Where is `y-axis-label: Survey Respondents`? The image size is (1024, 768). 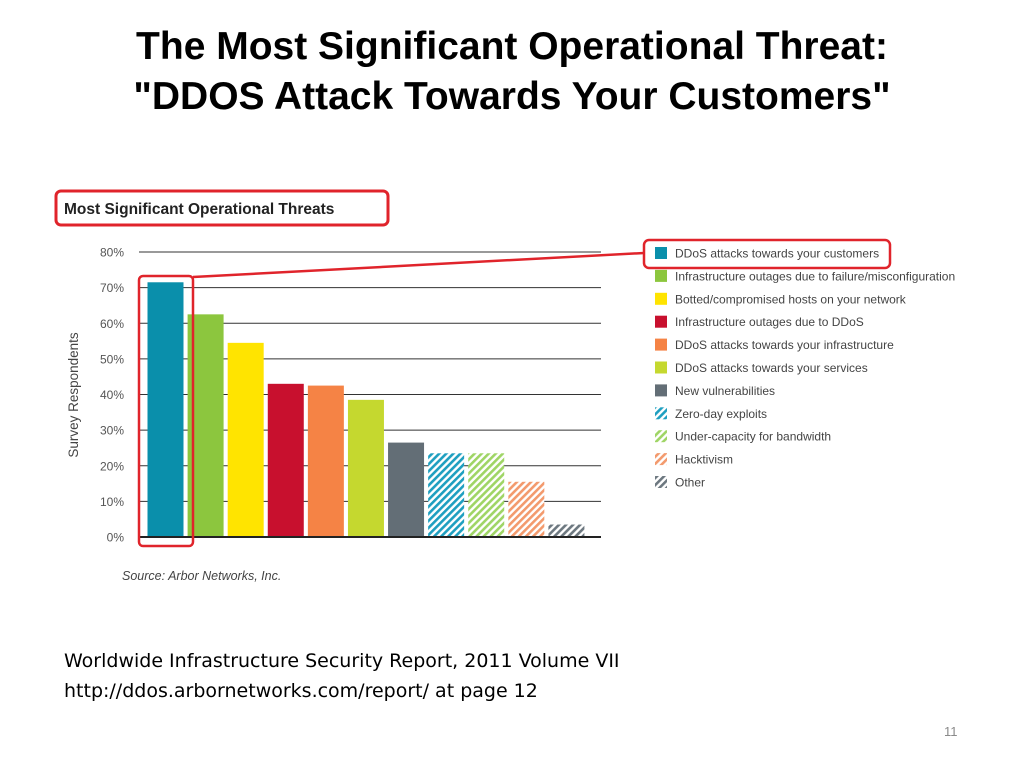 y-axis-label: Survey Respondents is located at coordinates (73, 395).